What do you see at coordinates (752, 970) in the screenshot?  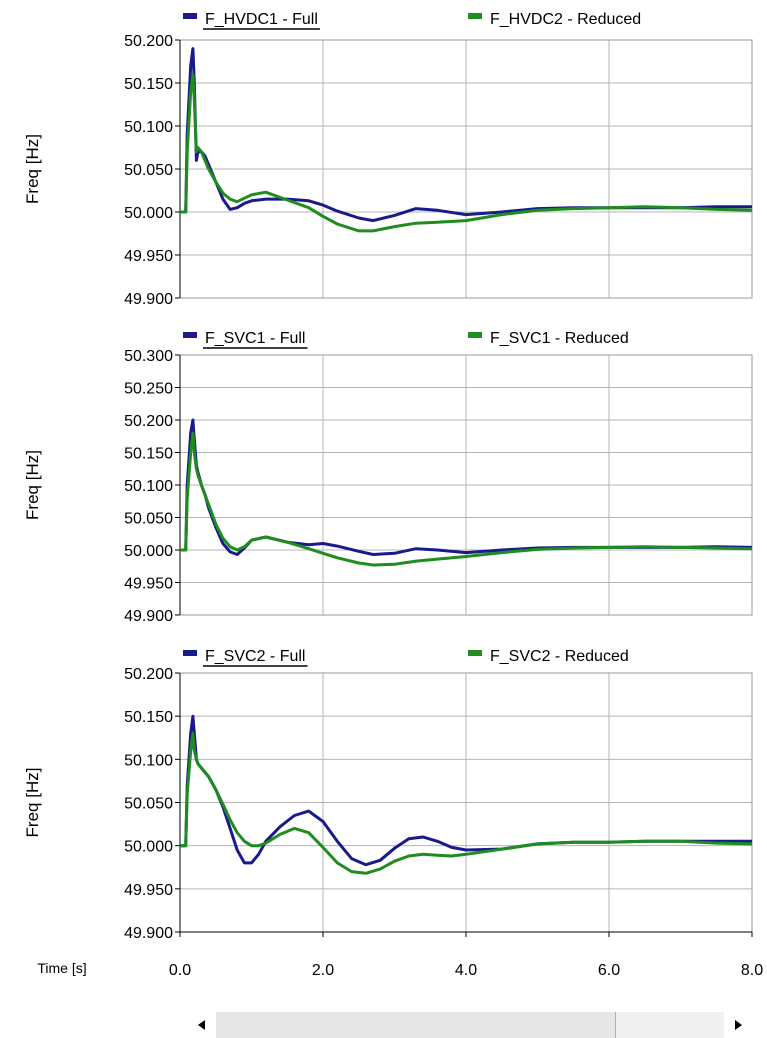 I see `x-tick-label: 8.0` at bounding box center [752, 970].